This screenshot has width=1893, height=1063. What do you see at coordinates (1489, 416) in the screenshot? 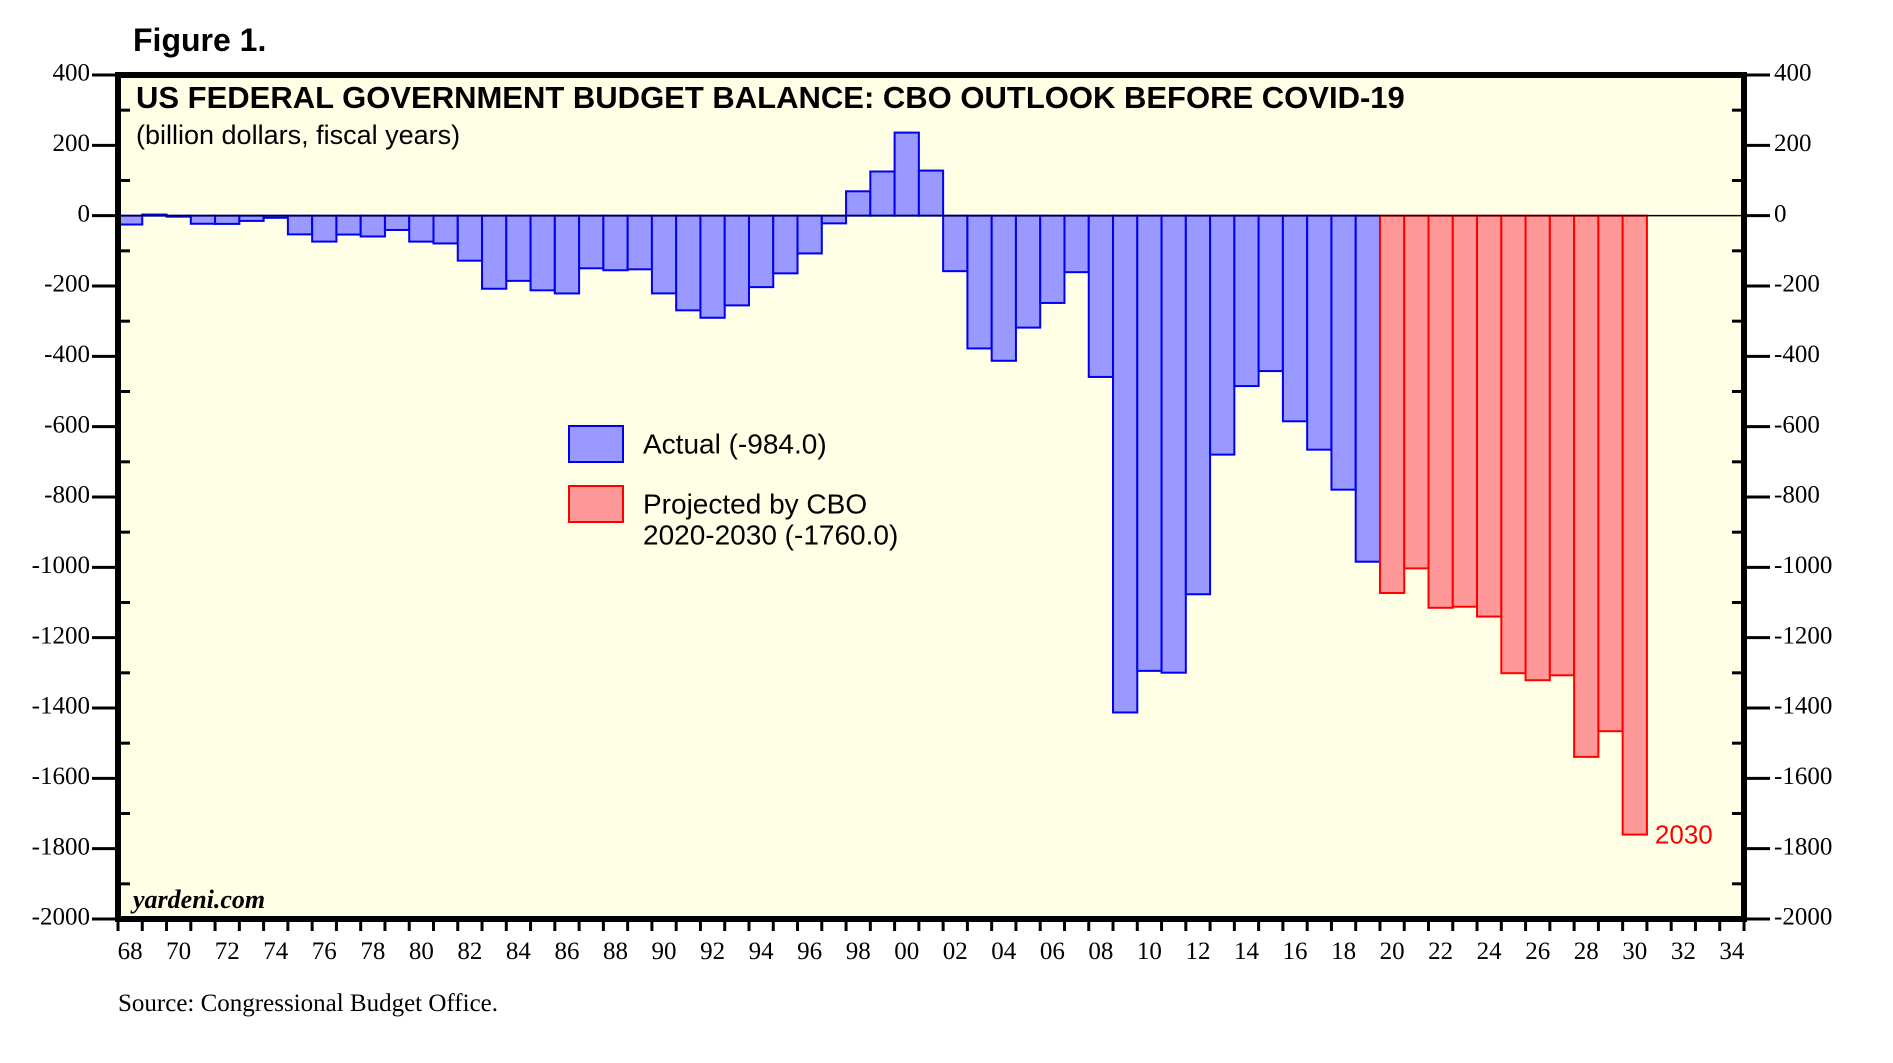
I see `bar-projected-2024` at bounding box center [1489, 416].